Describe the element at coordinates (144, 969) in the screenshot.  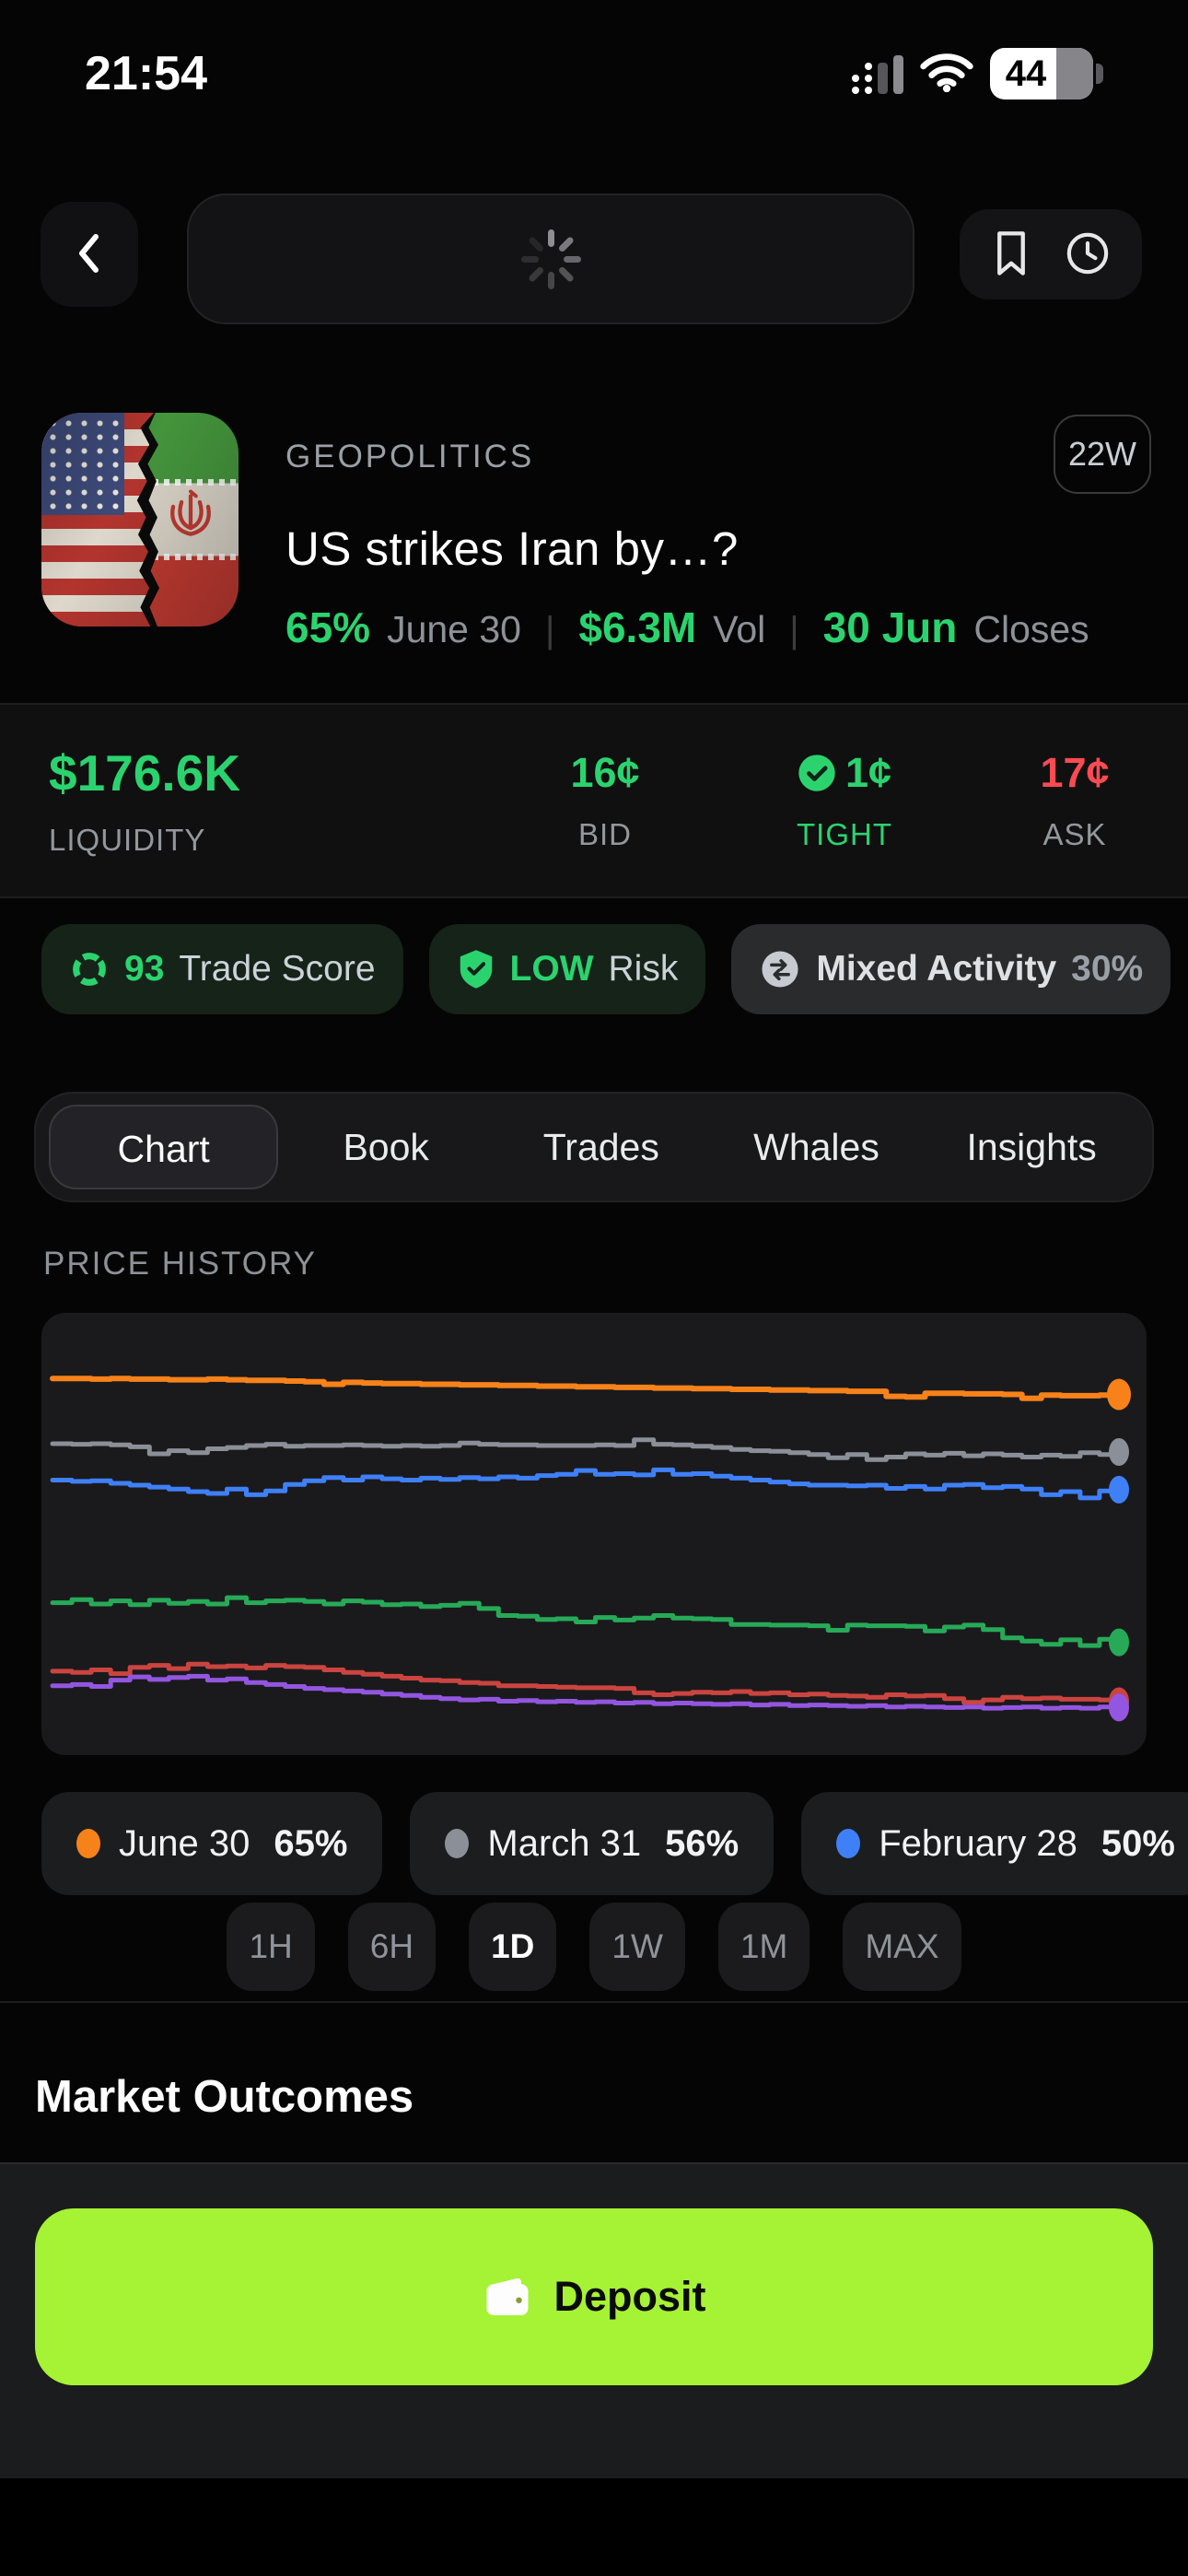
I see `trade-score-value: 93` at that location.